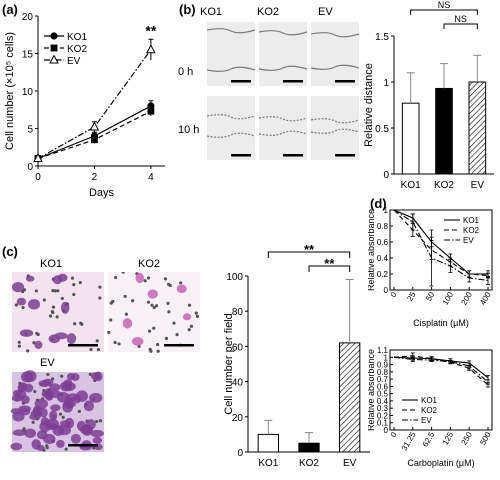 The image size is (500, 480). Describe the element at coordinates (51, 264) in the screenshot. I see `image-label-ko1: KO1` at that location.